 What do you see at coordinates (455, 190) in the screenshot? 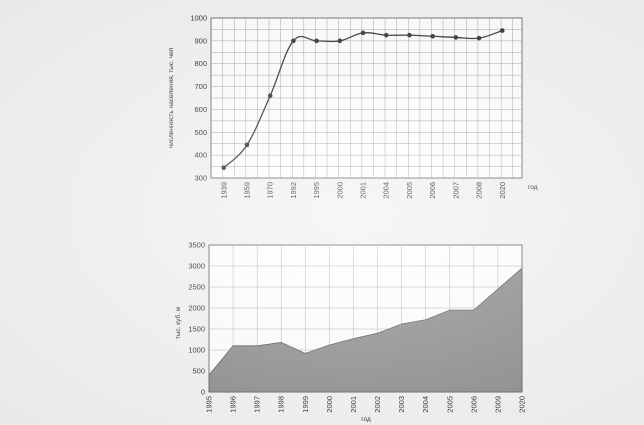
I see `x-tick-label: 2007` at bounding box center [455, 190].